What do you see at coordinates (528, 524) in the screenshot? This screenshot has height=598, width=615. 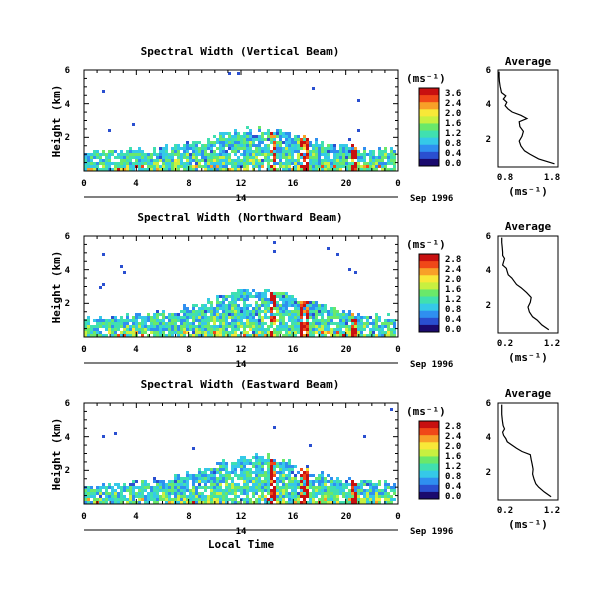 I see `avg-x-label: (ms⁻¹)` at bounding box center [528, 524].